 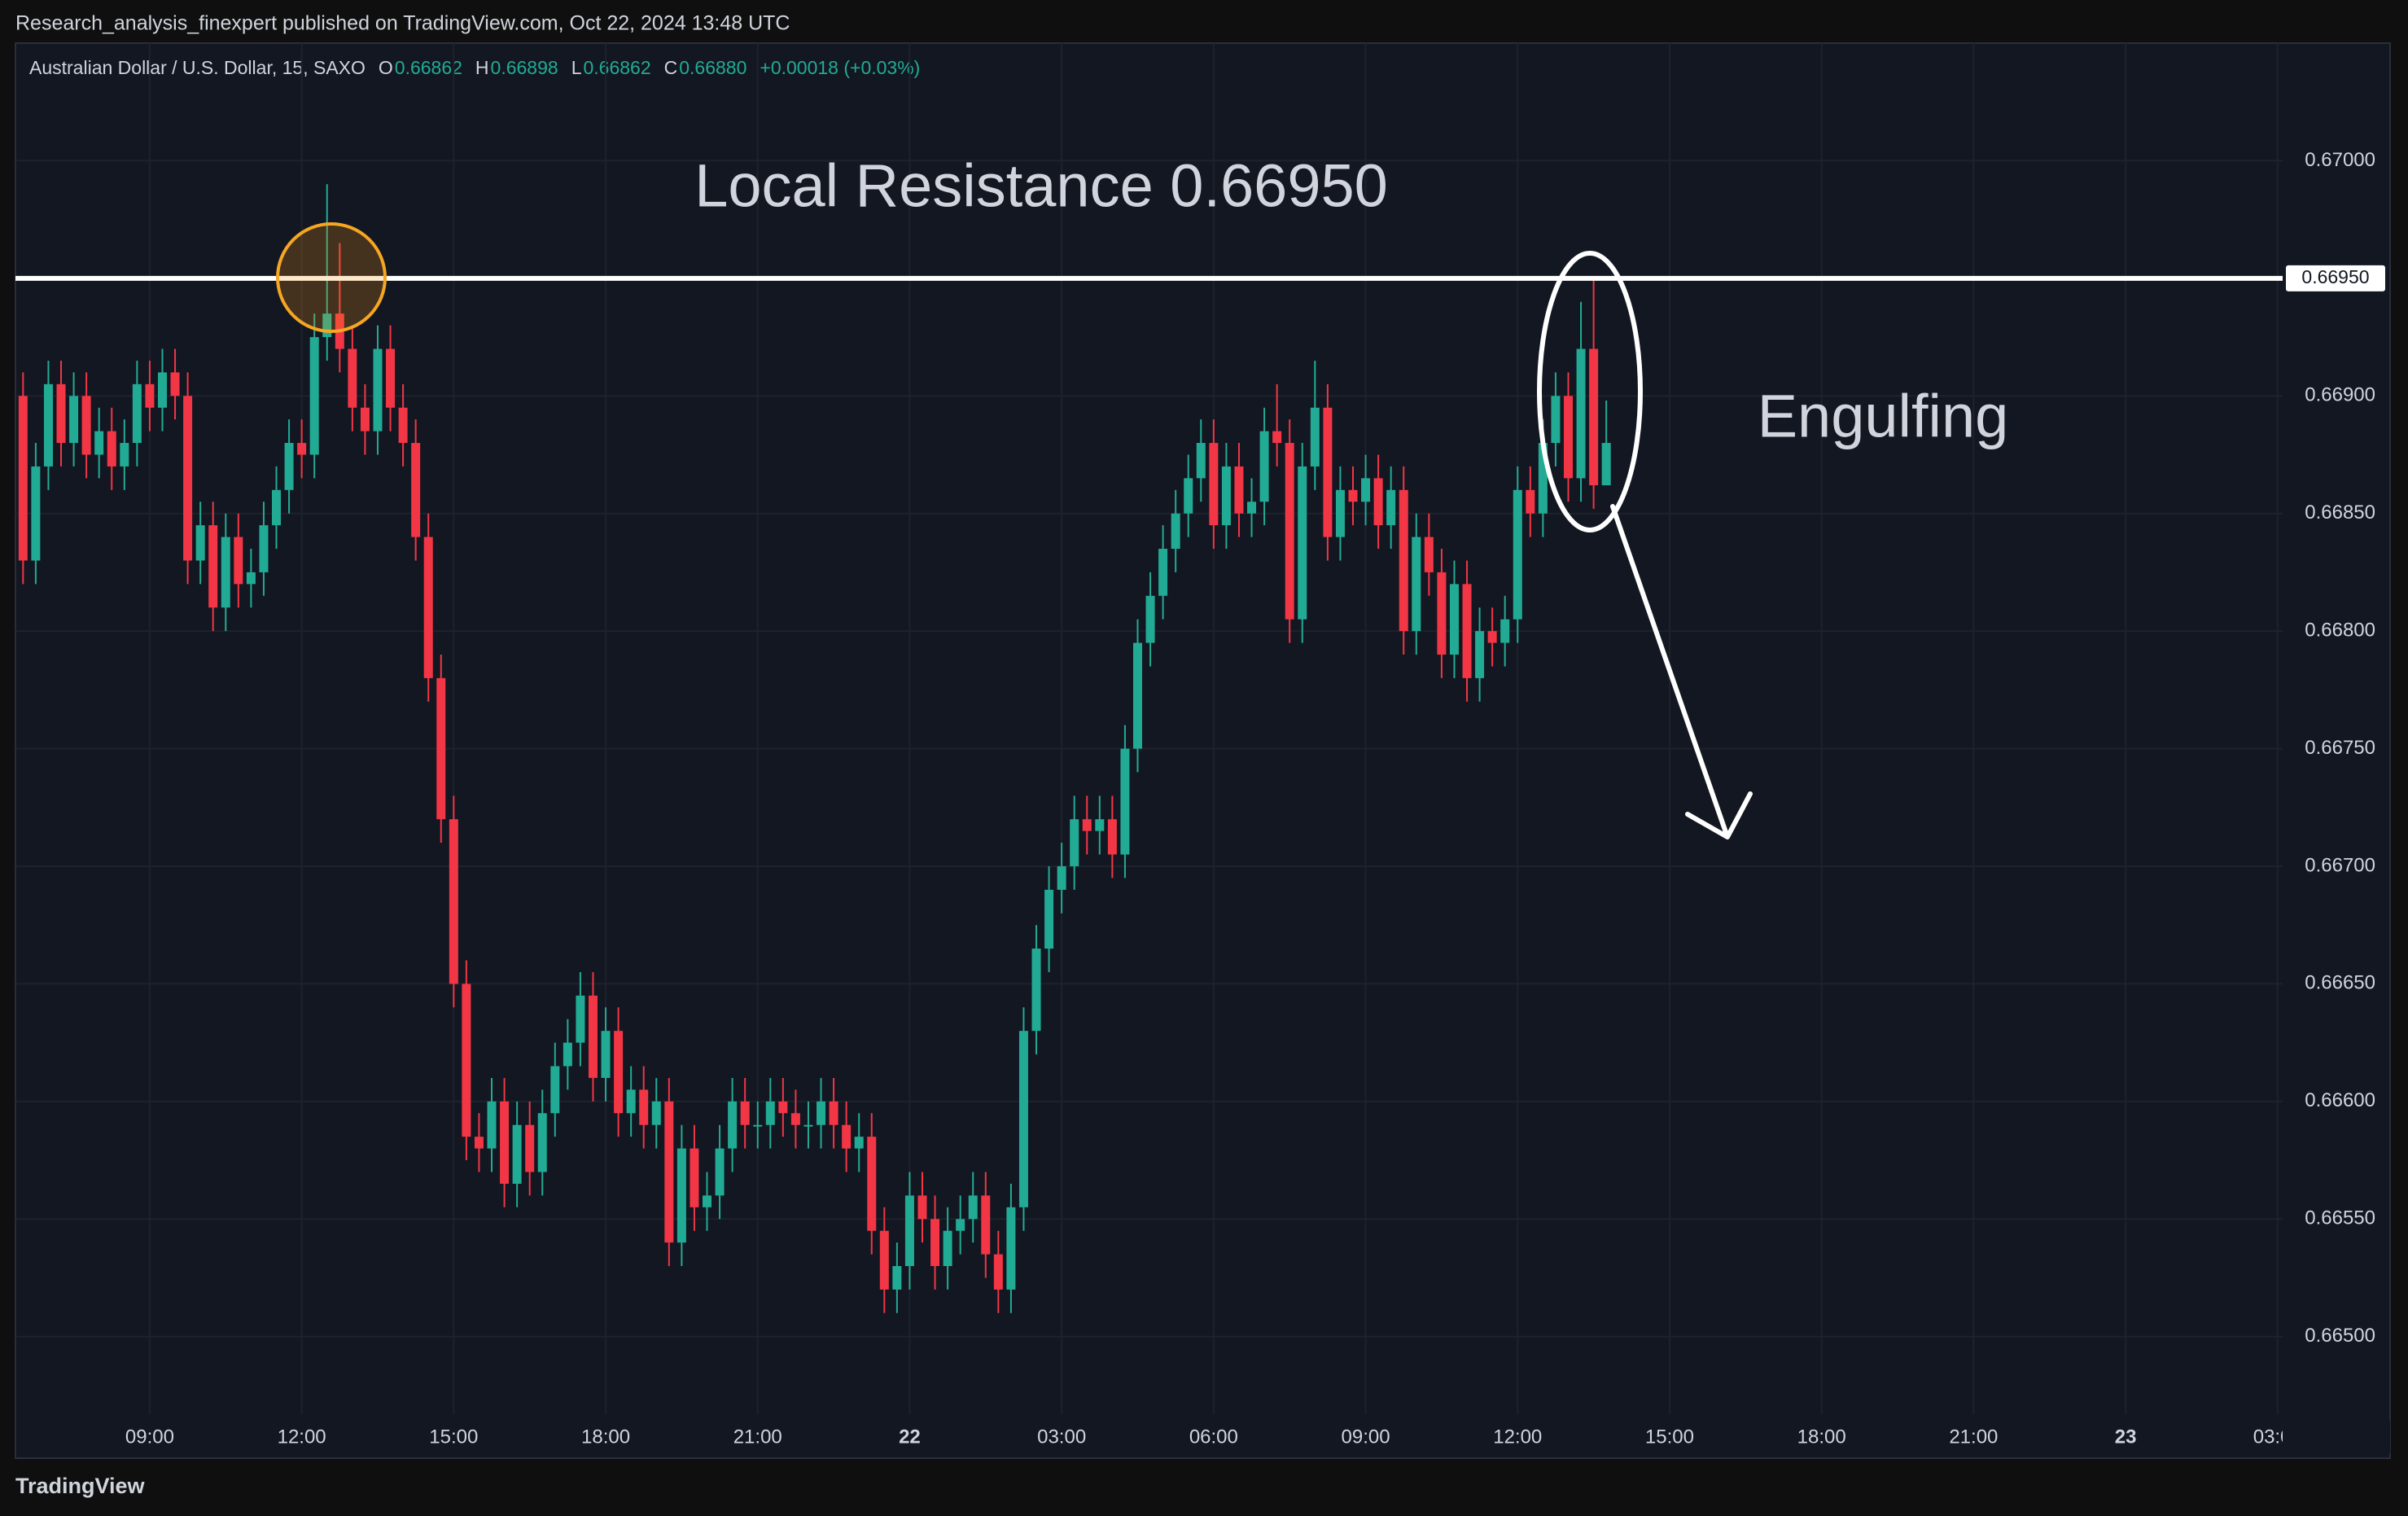 I want to click on footer-brand: TradingView, so click(x=80, y=1486).